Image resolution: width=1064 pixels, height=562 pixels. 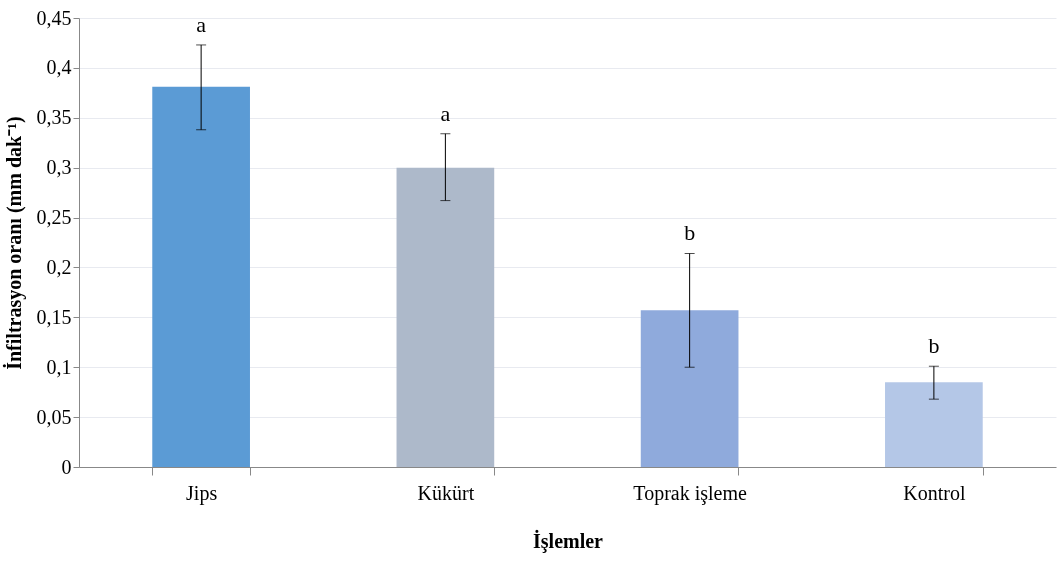 I want to click on x-tick-label: Toprak işleme, so click(x=690, y=493).